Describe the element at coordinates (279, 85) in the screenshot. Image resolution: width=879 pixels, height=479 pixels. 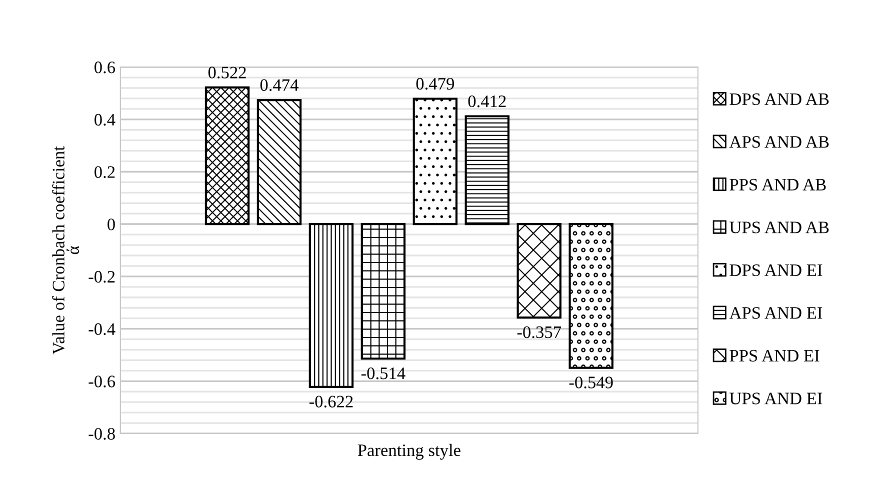
I see `data-label: 0.474` at that location.